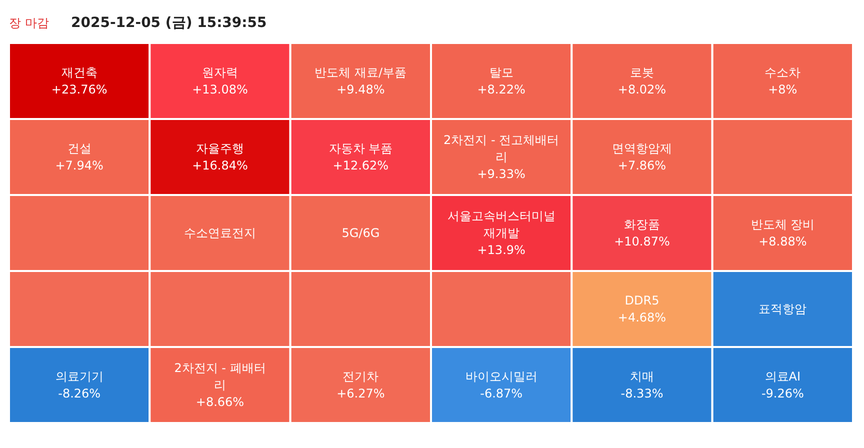 The width and height of the screenshot is (864, 448). Describe the element at coordinates (79, 165) in the screenshot. I see `data-label: +7.94%` at that location.